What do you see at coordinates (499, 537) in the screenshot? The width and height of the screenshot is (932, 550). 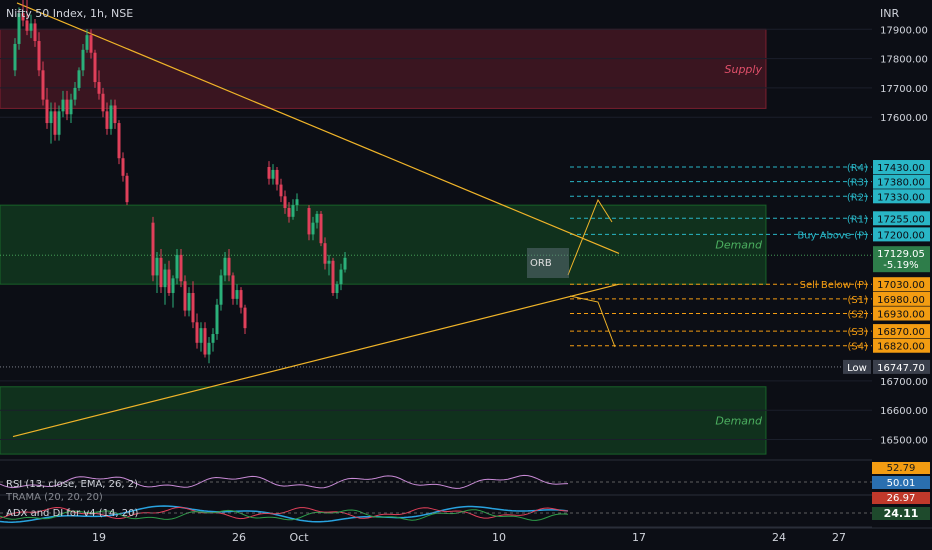 I see `time-tick-3: 10` at bounding box center [499, 537].